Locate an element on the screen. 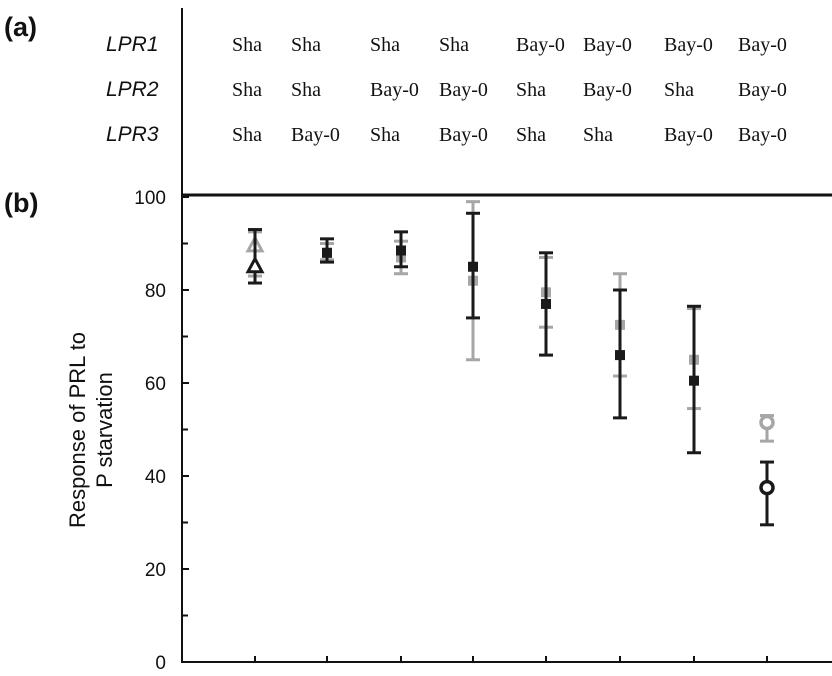 The image size is (832, 676). allele-lpr1-col1: Sha is located at coordinates (247, 45).